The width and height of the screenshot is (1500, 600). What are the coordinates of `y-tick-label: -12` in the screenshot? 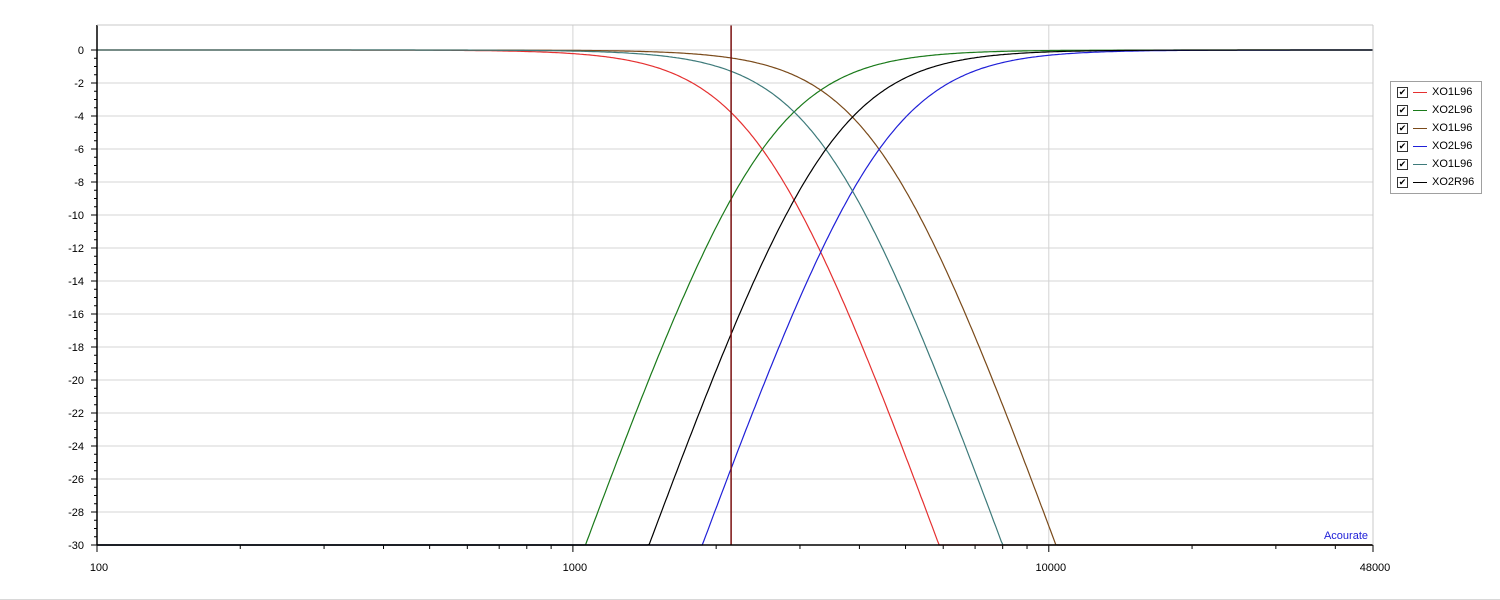 It's located at (76, 249).